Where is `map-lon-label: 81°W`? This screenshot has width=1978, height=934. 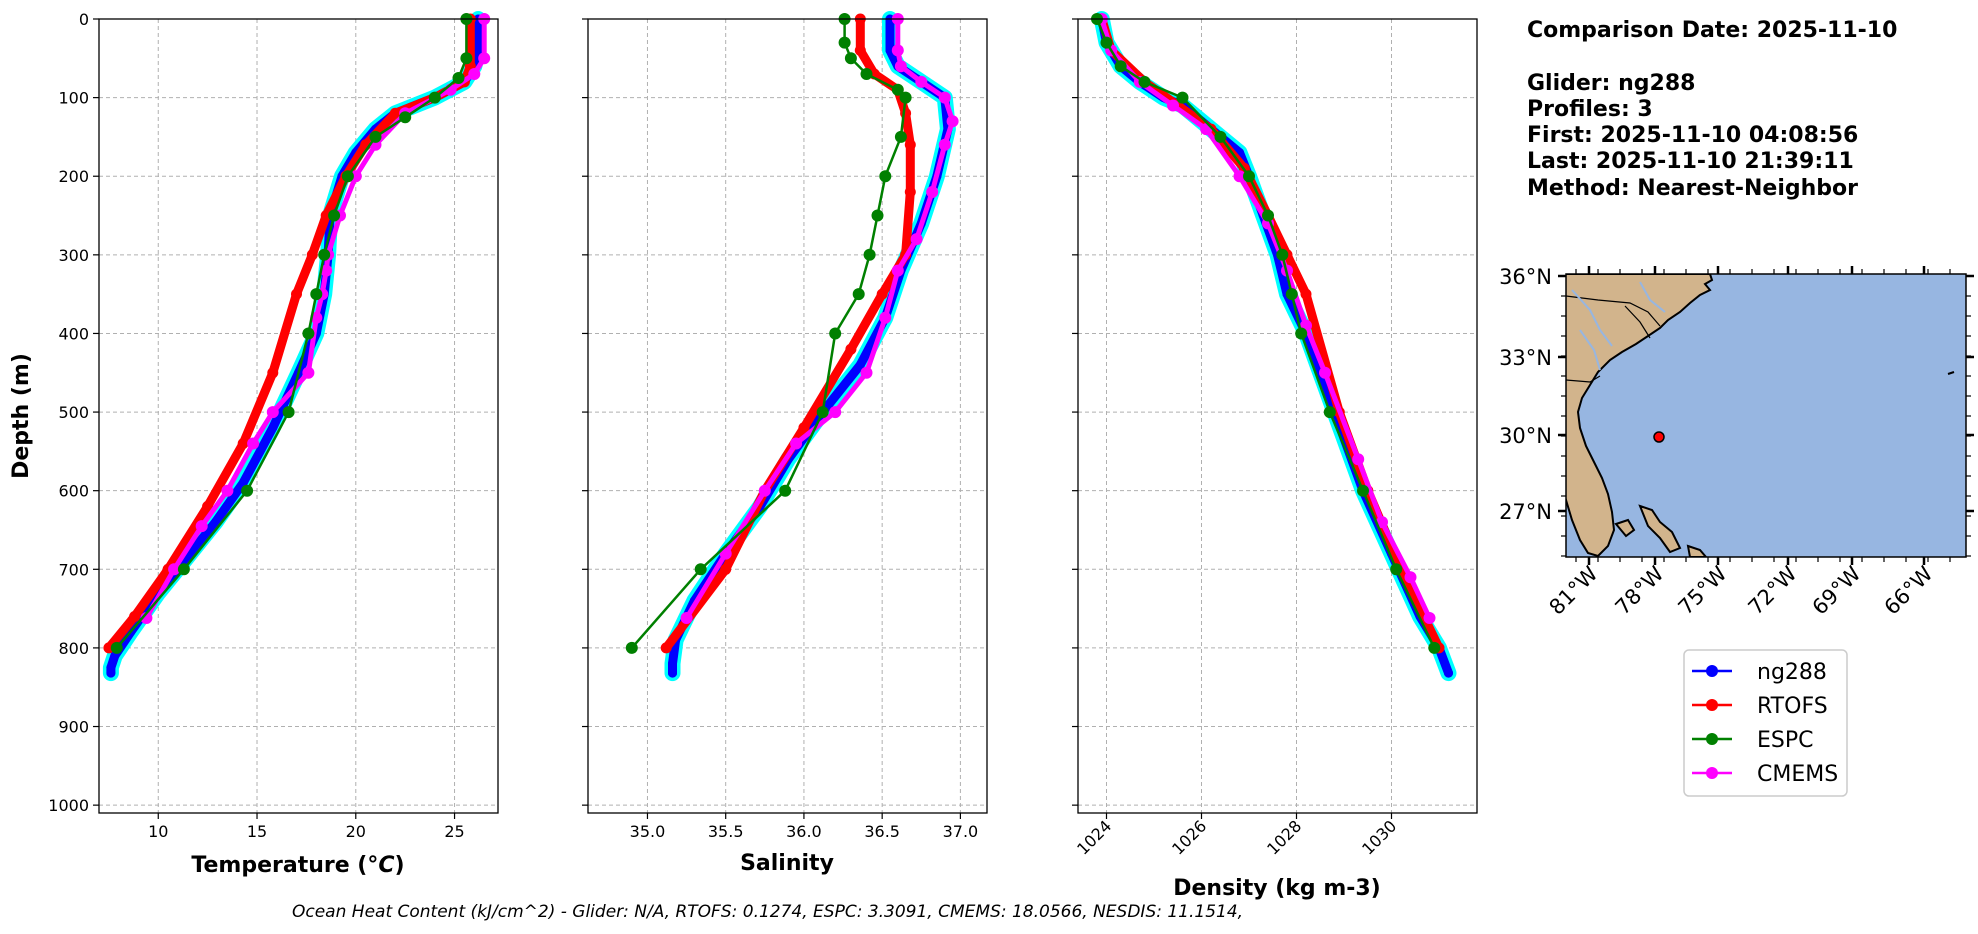 map-lon-label: 81°W is located at coordinates (1574, 590).